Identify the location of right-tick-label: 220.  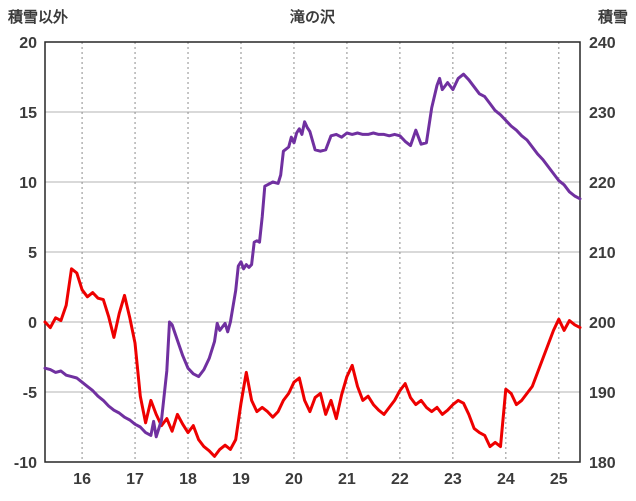
(602, 183).